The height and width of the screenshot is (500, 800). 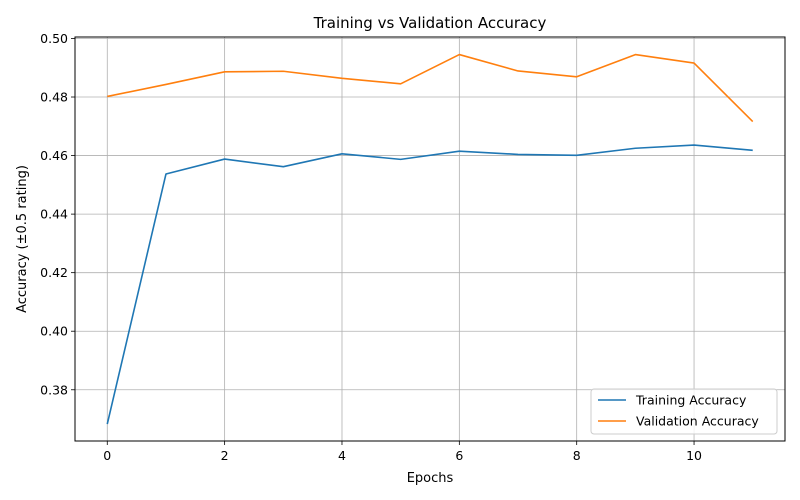 What do you see at coordinates (691, 400) in the screenshot?
I see `legend-label-training: Training Accuracy` at bounding box center [691, 400].